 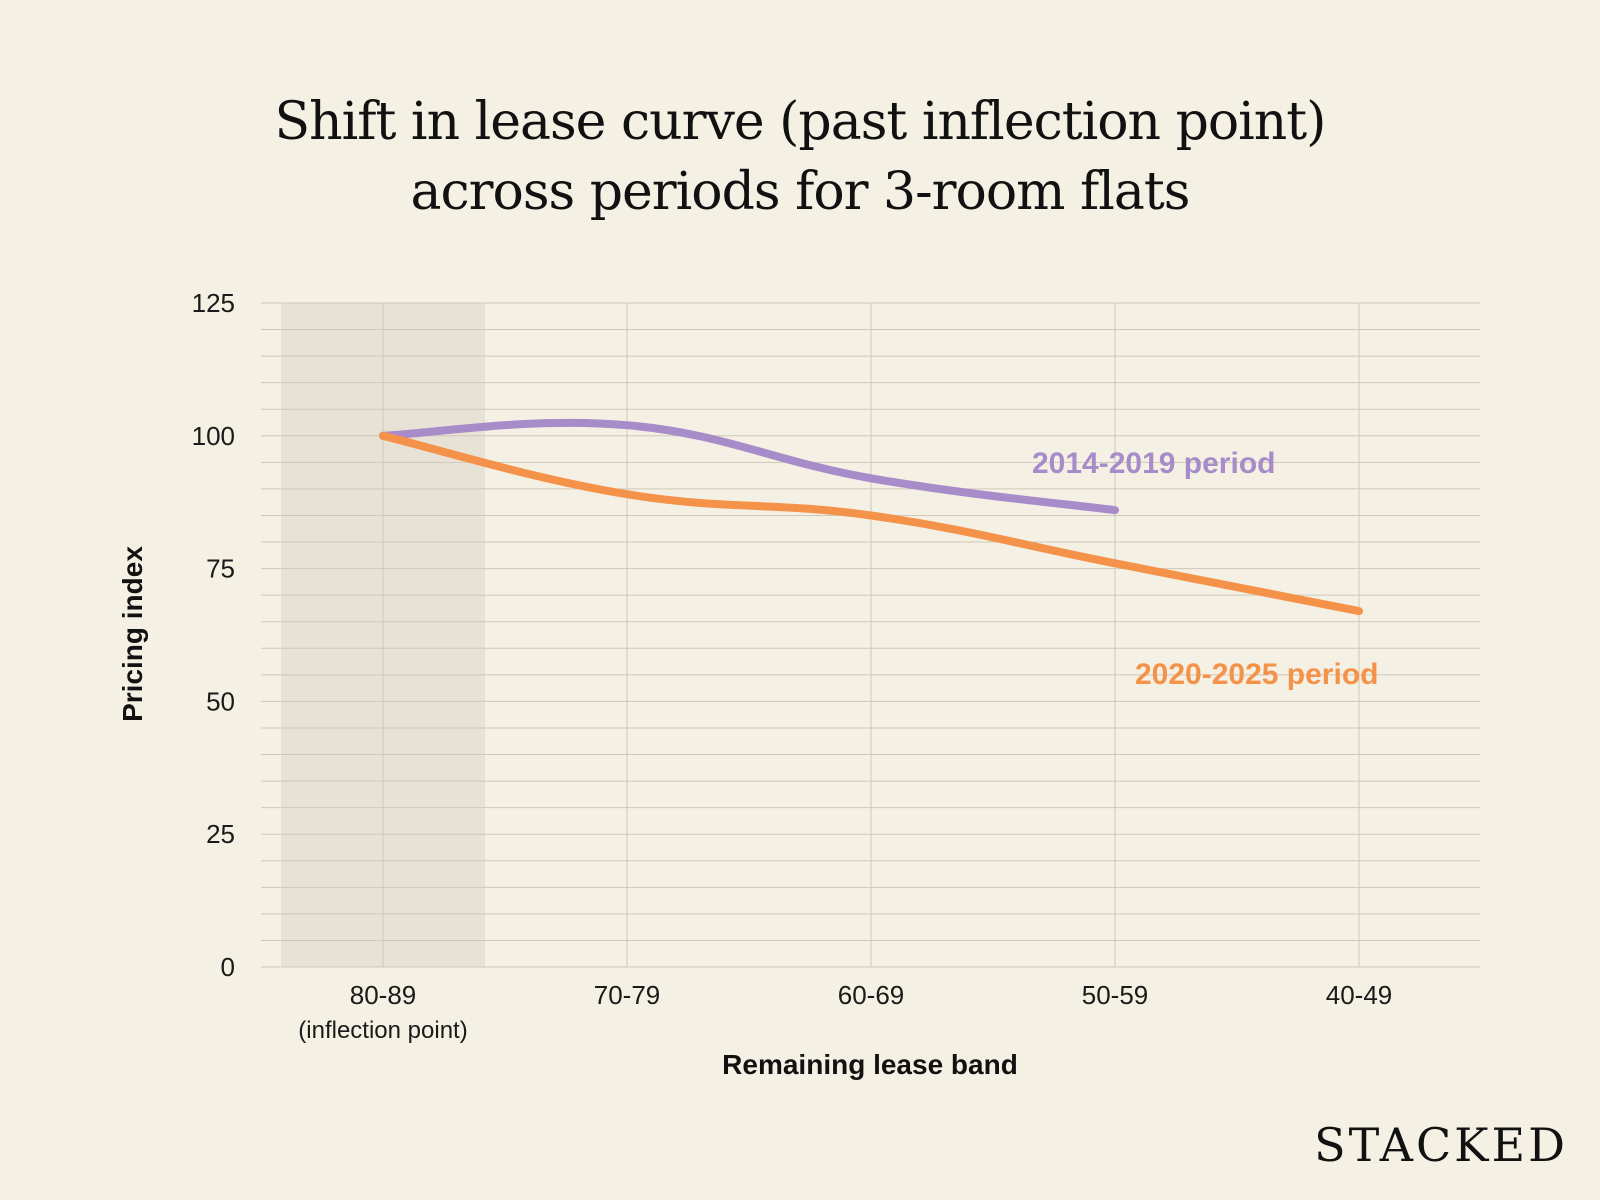 I want to click on x-tick-label: 60-69, so click(x=871, y=995).